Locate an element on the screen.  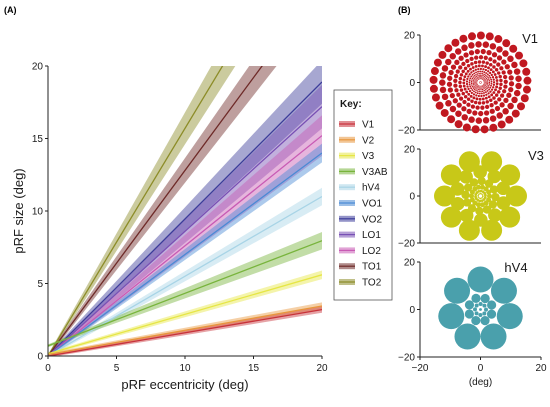
mosaic-y-tick-label: 20 is located at coordinates (410, 263).